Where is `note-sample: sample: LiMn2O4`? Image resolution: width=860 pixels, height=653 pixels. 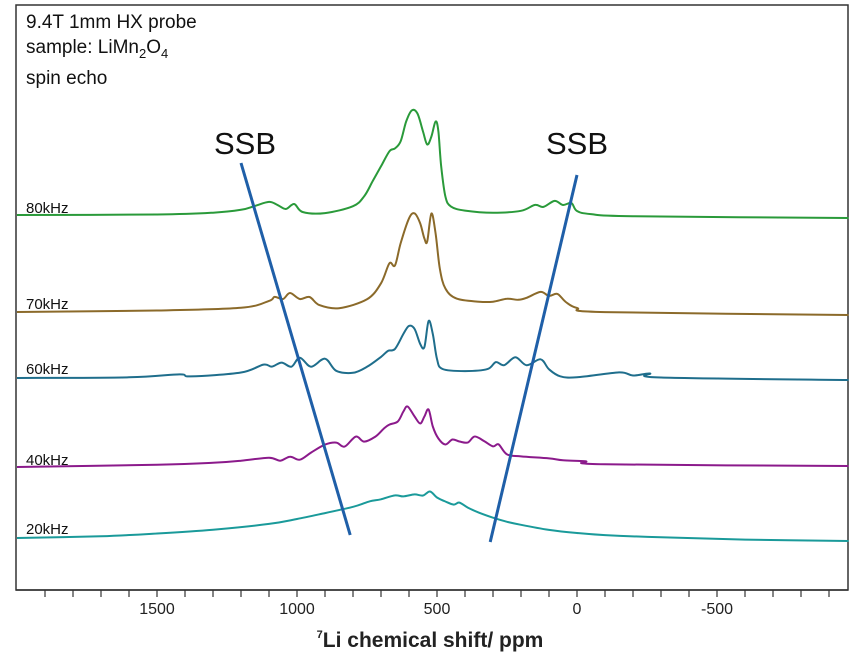 note-sample: sample: LiMn2O4 is located at coordinates (97, 49).